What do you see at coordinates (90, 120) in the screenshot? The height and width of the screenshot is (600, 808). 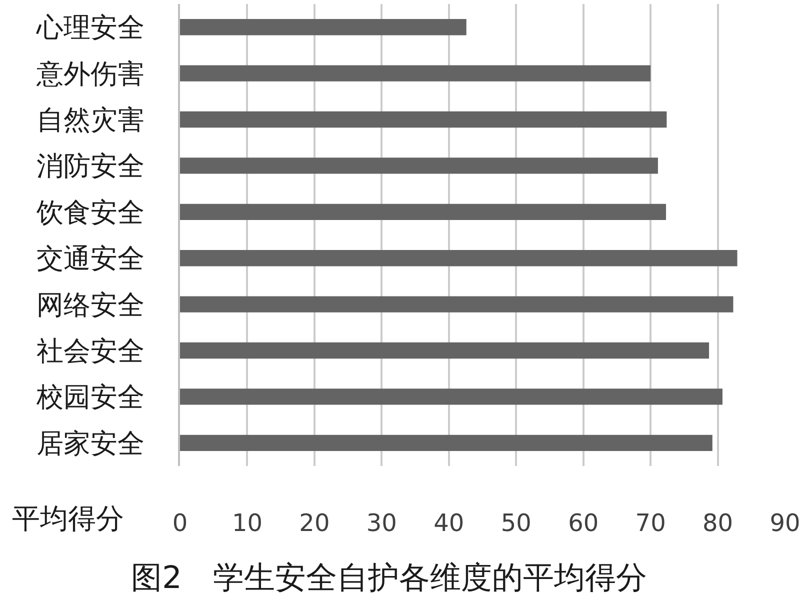 I see `y-tick-label: 自然灾害` at bounding box center [90, 120].